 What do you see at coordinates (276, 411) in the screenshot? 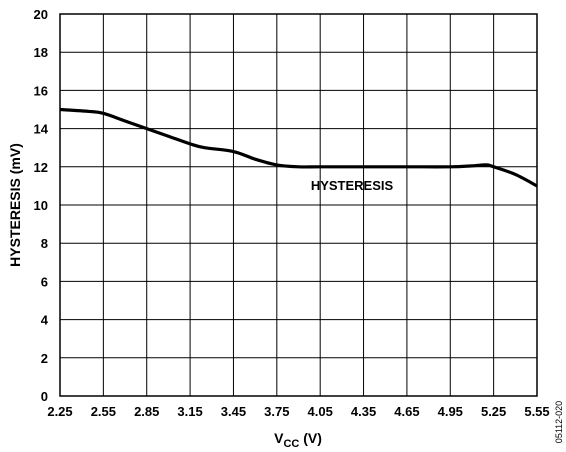
I see `x-tick-label: 3.75` at bounding box center [276, 411].